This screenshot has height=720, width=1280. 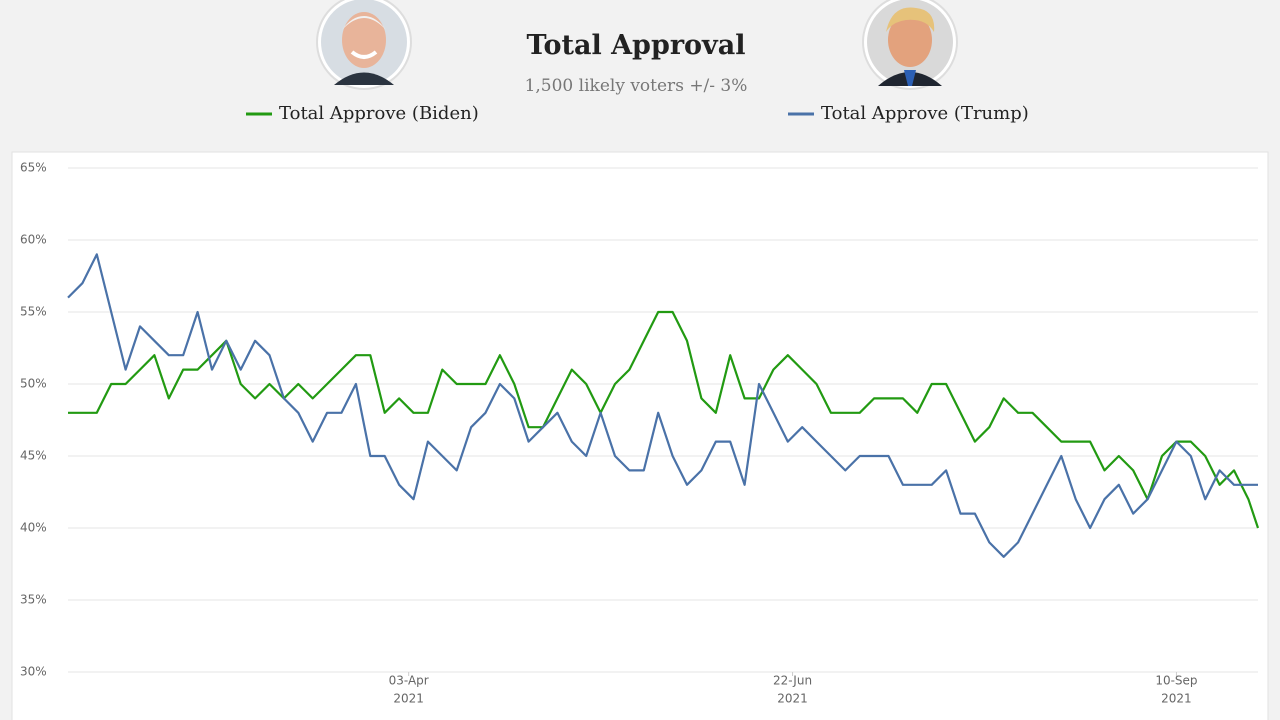 What do you see at coordinates (33, 384) in the screenshot?
I see `y-tick-label: 50%` at bounding box center [33, 384].